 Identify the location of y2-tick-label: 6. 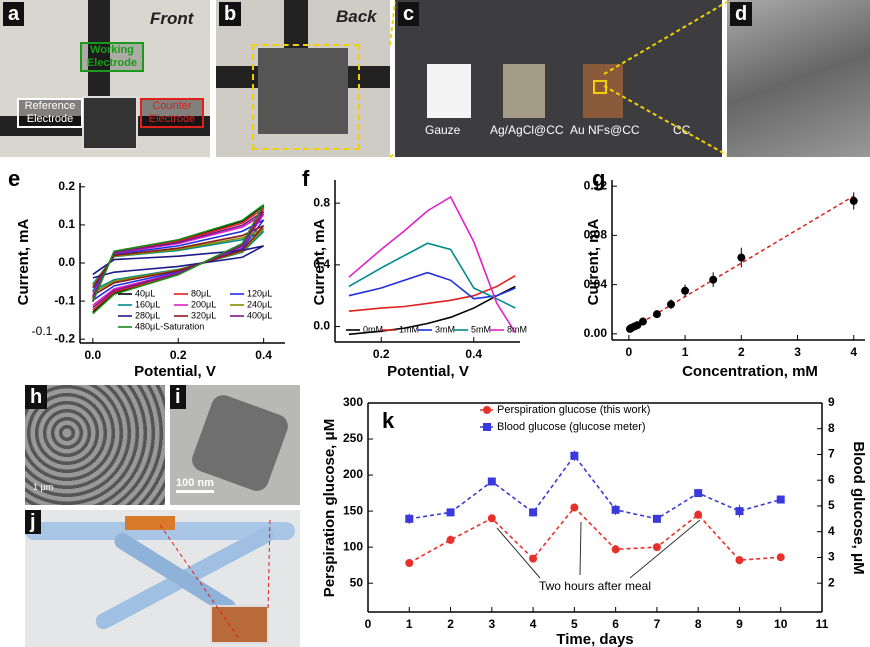
(831, 479).